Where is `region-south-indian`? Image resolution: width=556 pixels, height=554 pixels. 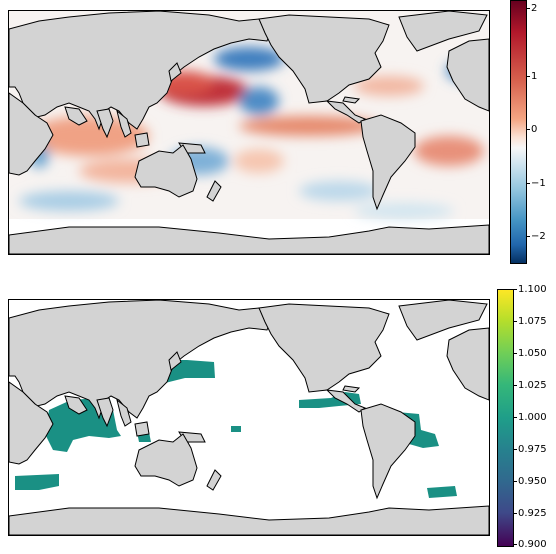 region-south-indian is located at coordinates (37, 482).